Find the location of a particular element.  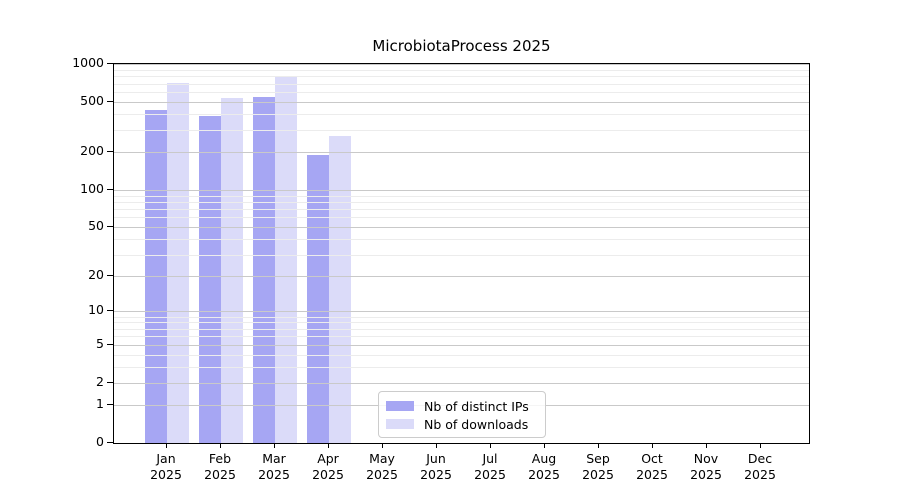

x-tick-label: May 2025 is located at coordinates (382, 467).